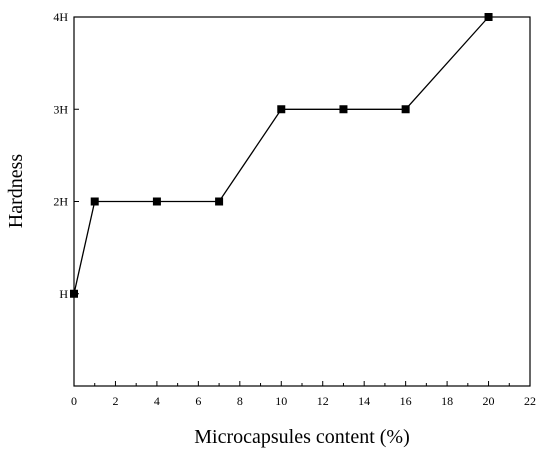  I want to click on y-axis-title: Hardness, so click(16, 191).